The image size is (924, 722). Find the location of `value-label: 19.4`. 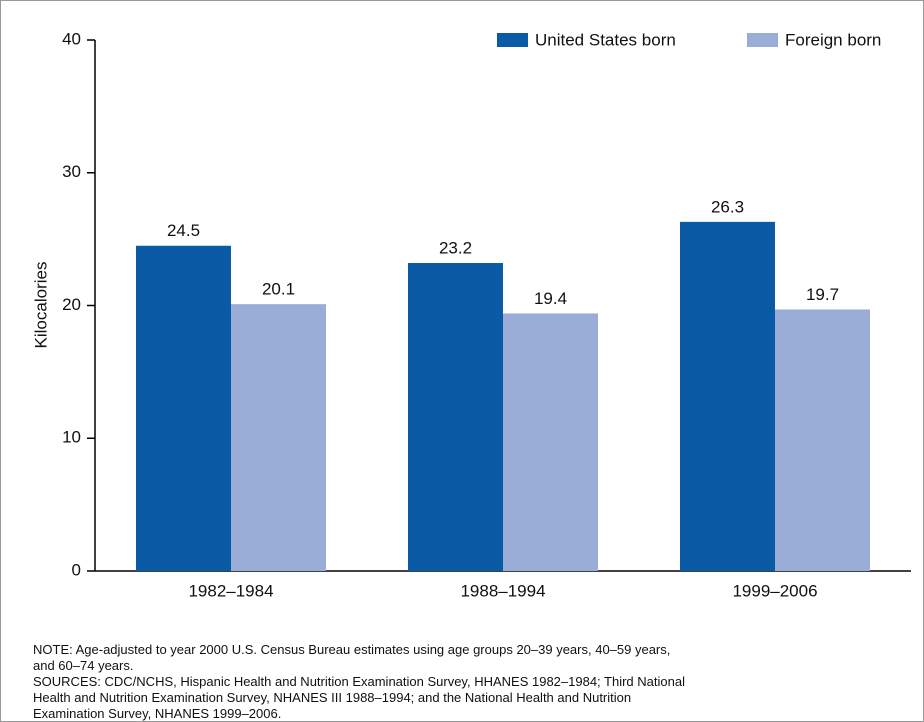

value-label: 19.4 is located at coordinates (550, 298).